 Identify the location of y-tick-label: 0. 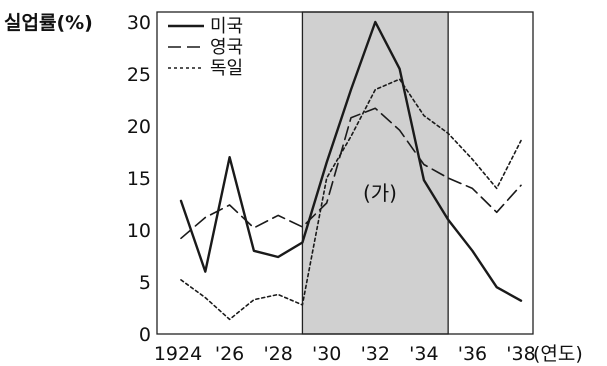
(145, 335).